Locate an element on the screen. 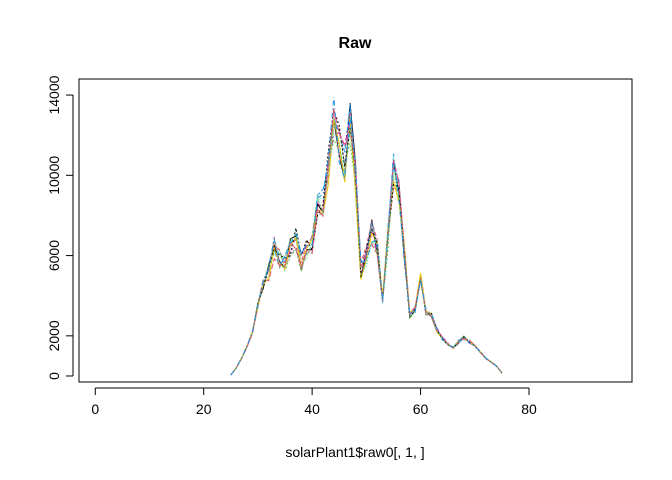 The width and height of the screenshot is (672, 480). x-tick-label: 40 is located at coordinates (312, 409).